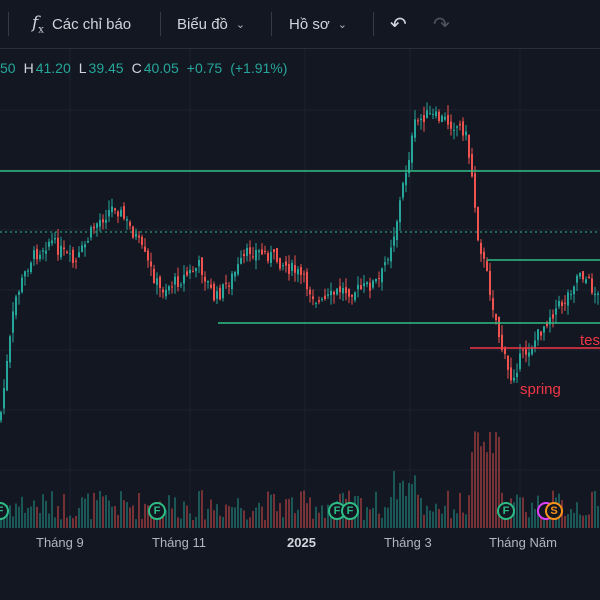 The image size is (600, 600). What do you see at coordinates (554, 511) in the screenshot?
I see `event-marker: S` at bounding box center [554, 511].